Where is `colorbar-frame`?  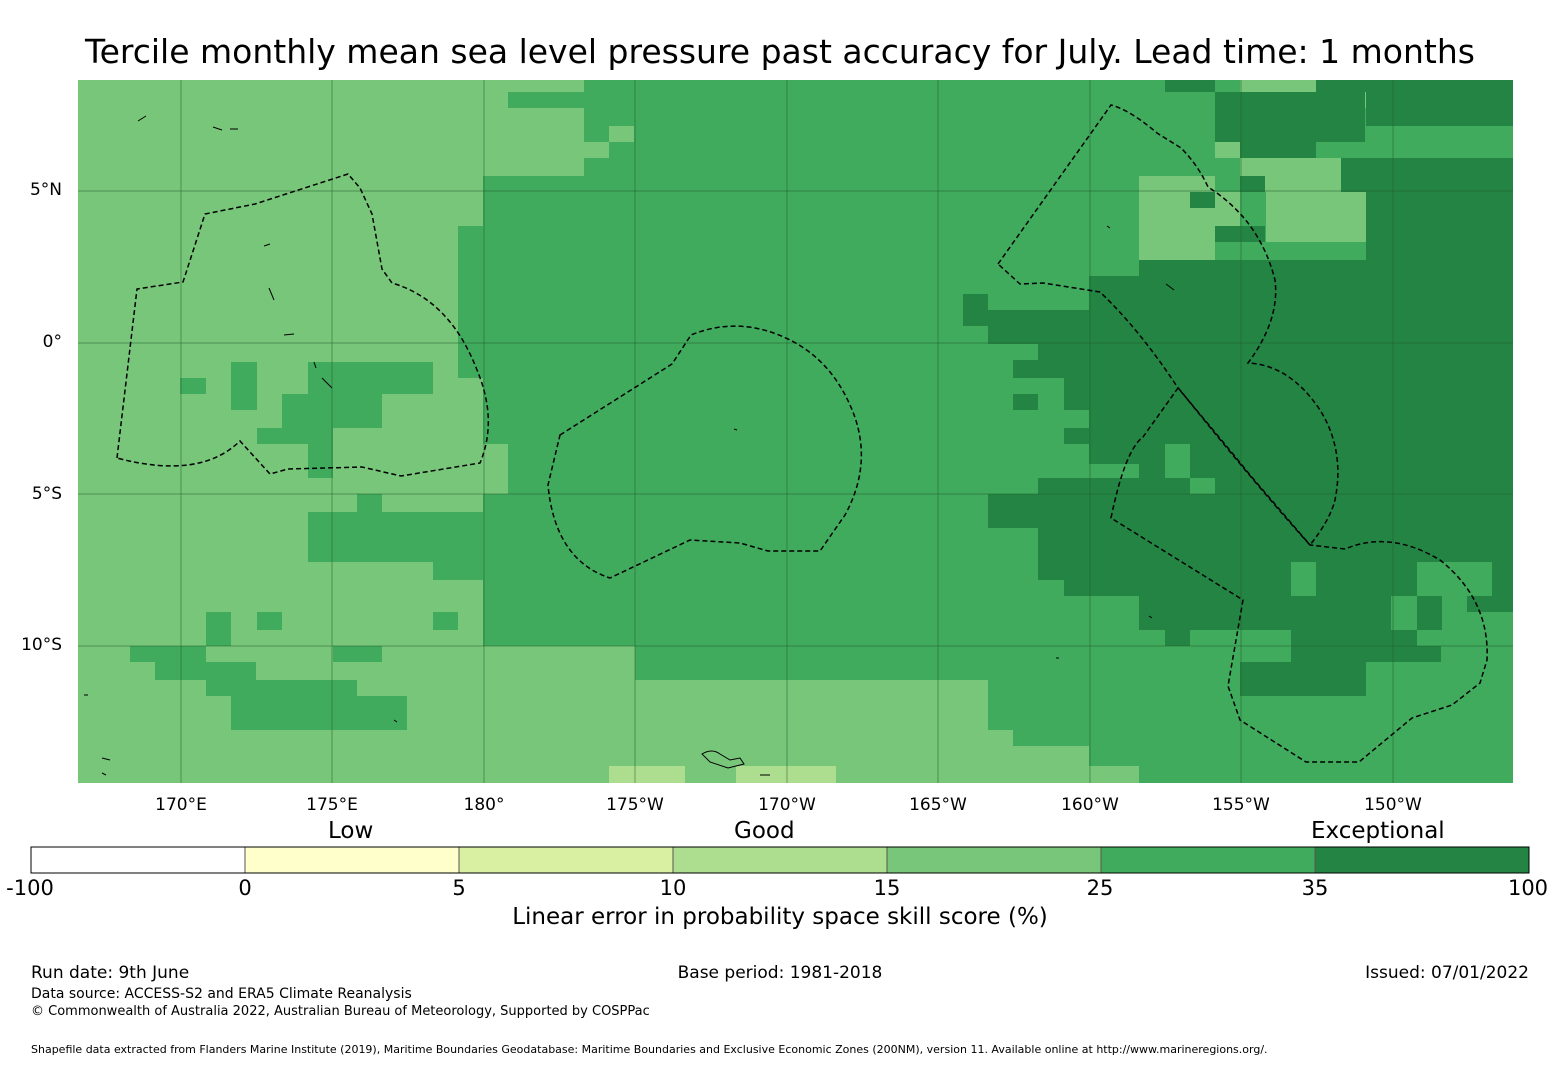 colorbar-frame is located at coordinates (780, 860).